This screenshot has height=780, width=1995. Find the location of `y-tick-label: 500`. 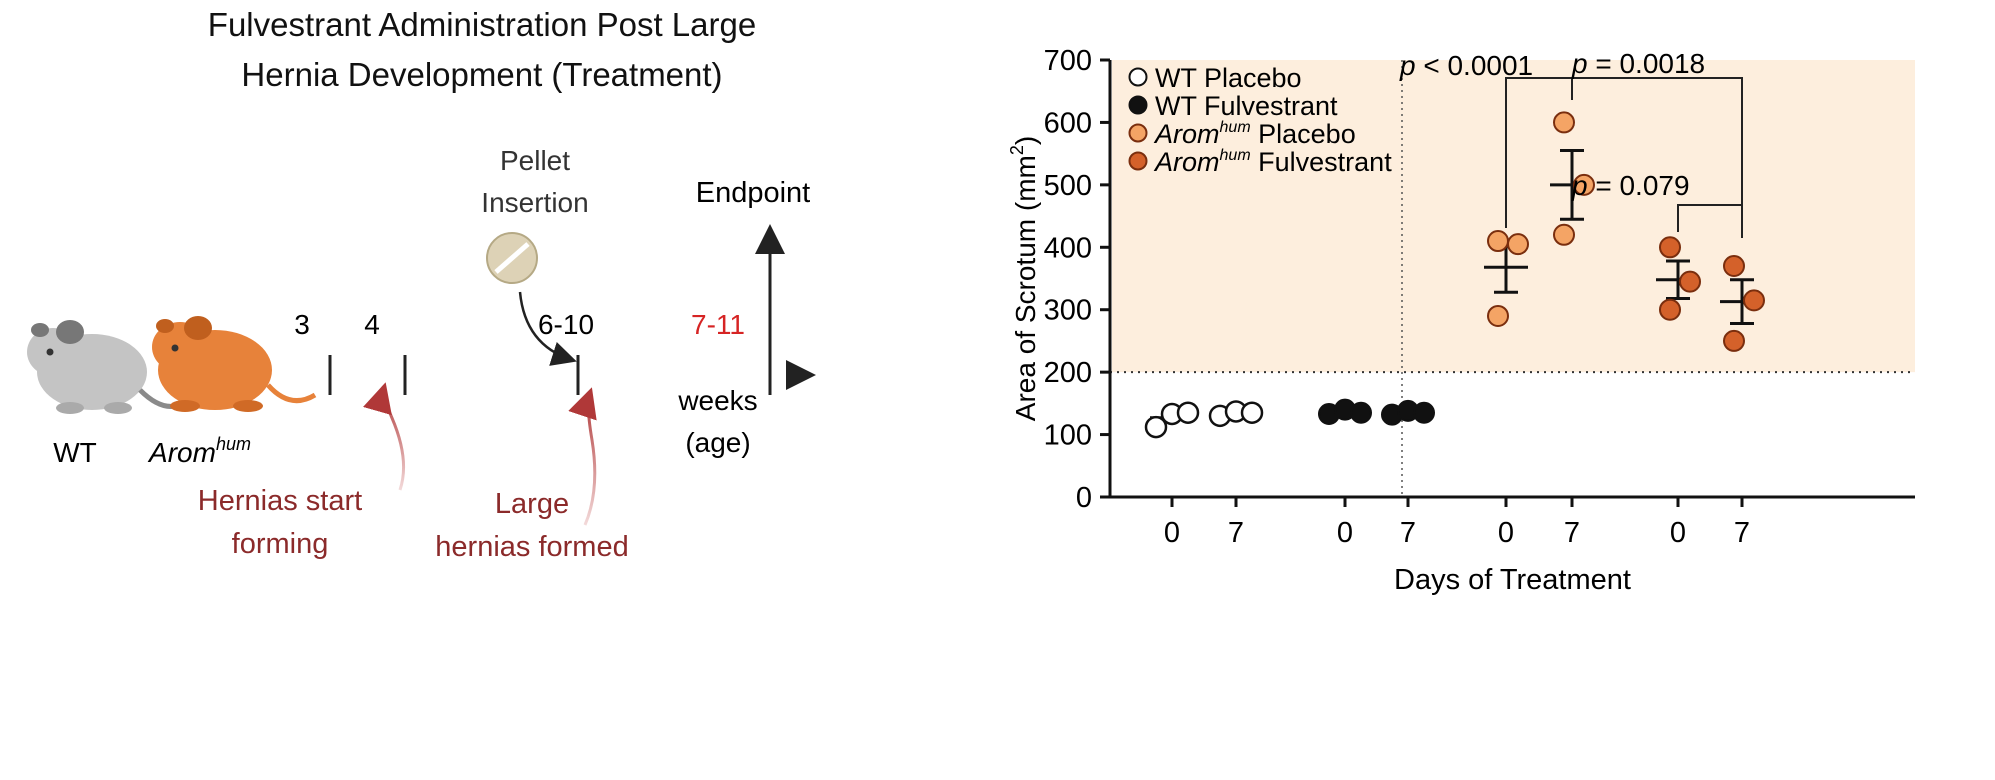

y-tick-label: 500 is located at coordinates (1068, 186).